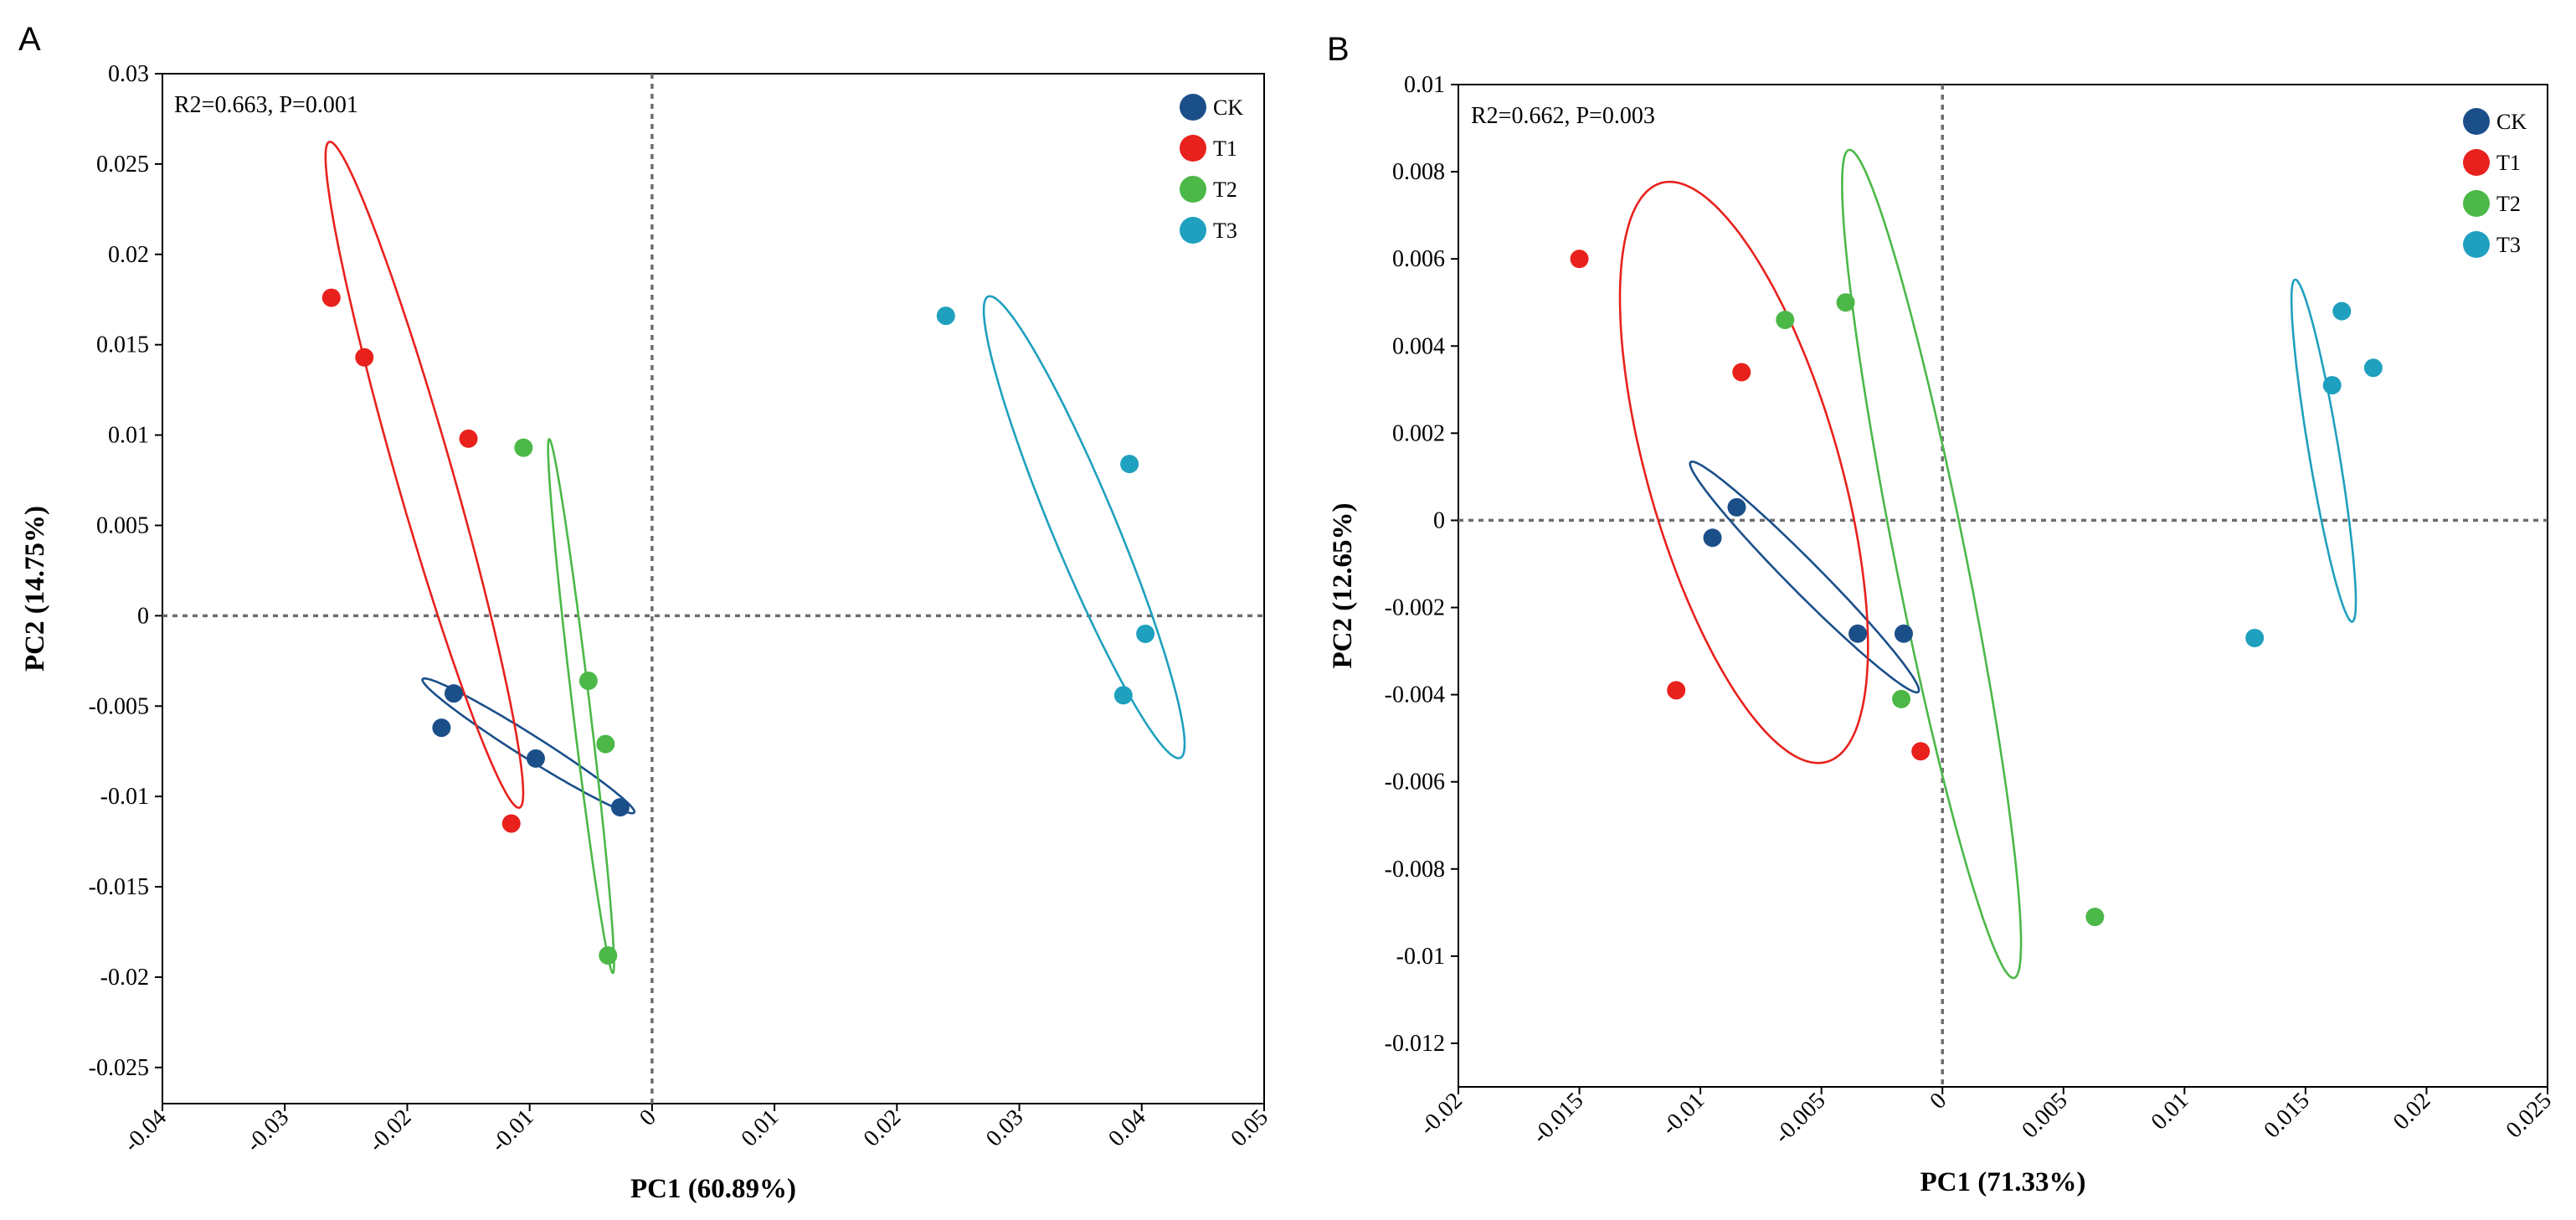  I want to click on stat-annotation: R2=0.662, P=0.003, so click(1563, 116).